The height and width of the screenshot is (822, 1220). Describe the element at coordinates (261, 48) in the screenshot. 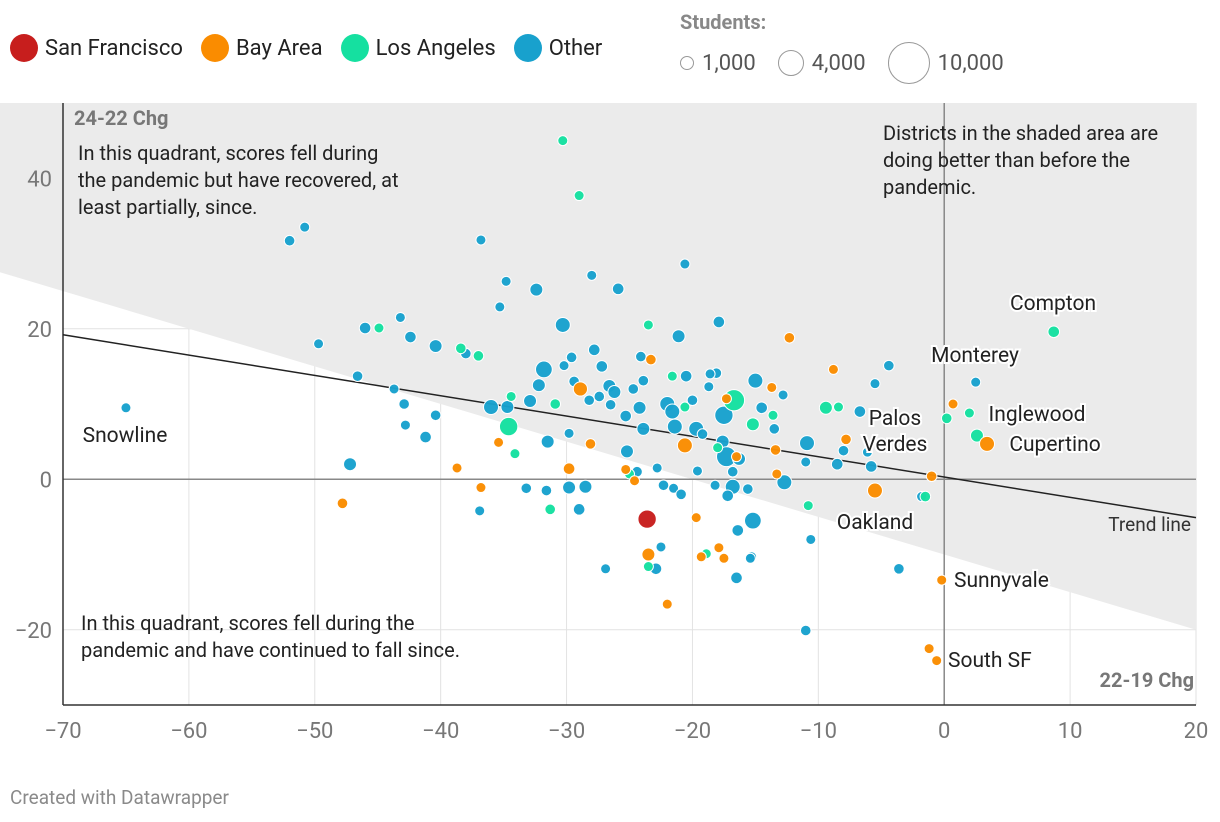

I see `legend-item-bay-area: Bay Area` at that location.